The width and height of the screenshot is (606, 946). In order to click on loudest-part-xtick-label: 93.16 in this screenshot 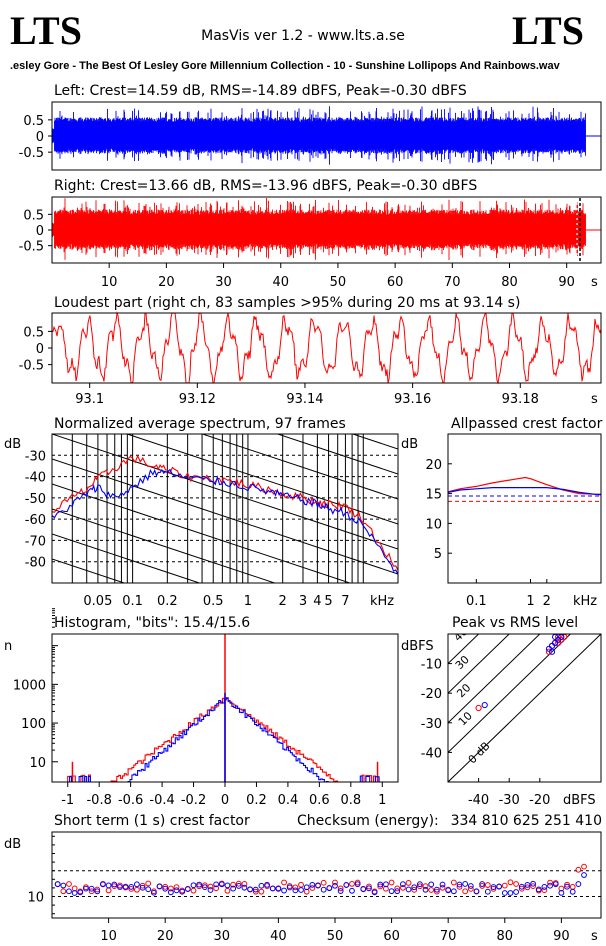, I will do `click(412, 399)`.